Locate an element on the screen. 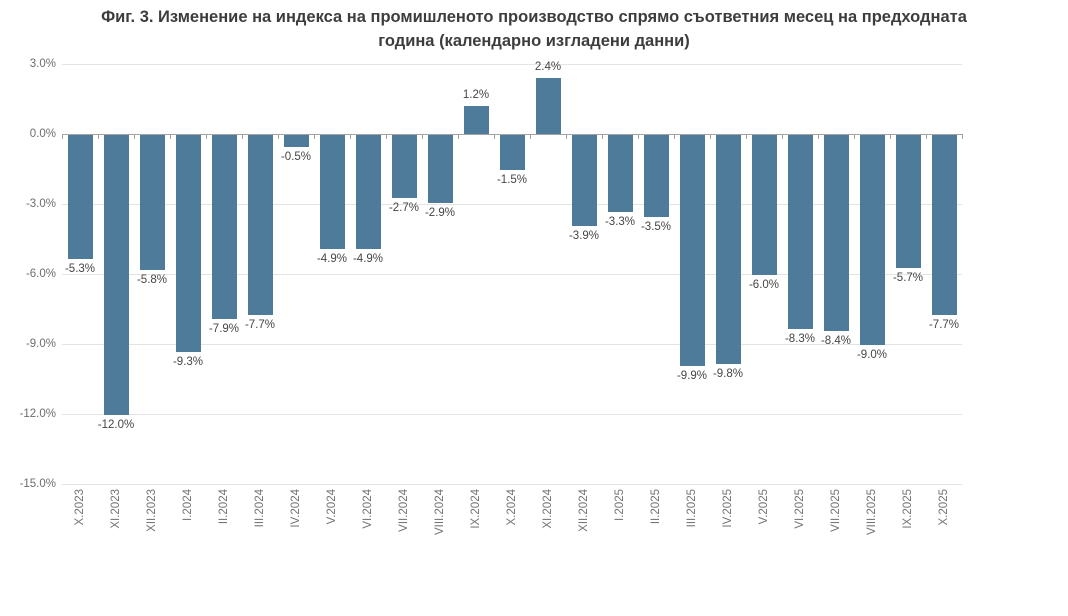 The height and width of the screenshot is (616, 1068). x-tick-label: VII.2024 is located at coordinates (404, 510).